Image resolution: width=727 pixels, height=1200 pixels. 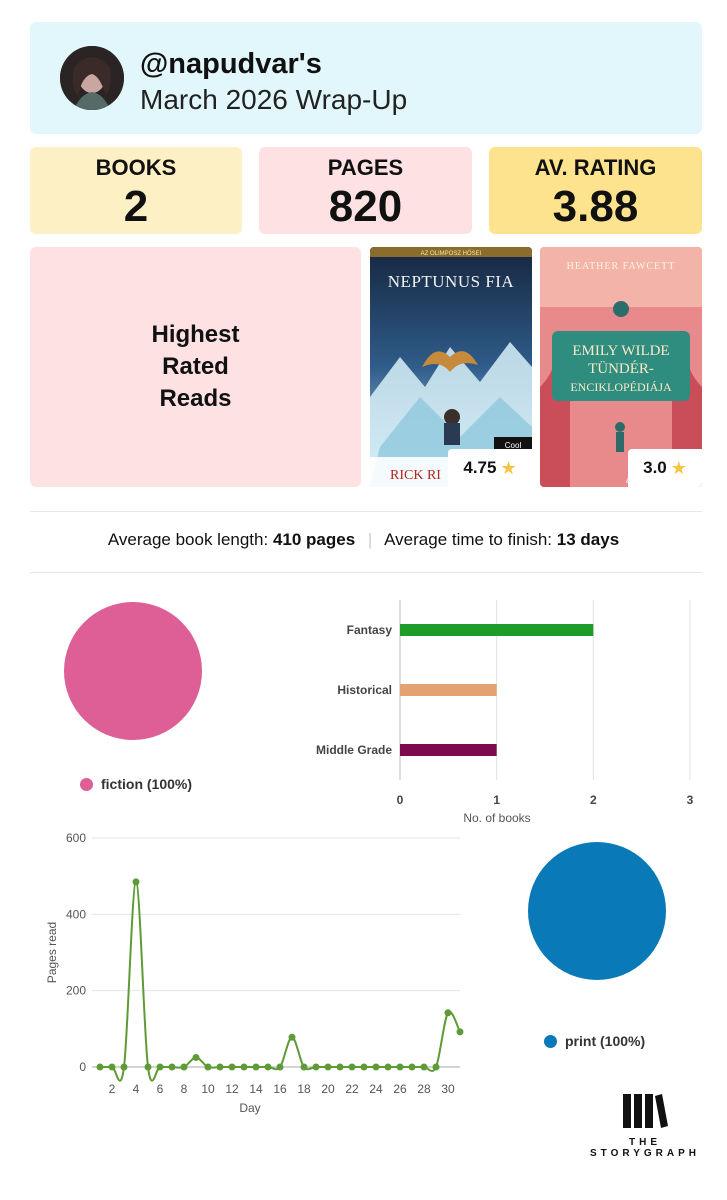 What do you see at coordinates (365, 167) in the screenshot?
I see `pages-stat-label: PAGES` at bounding box center [365, 167].